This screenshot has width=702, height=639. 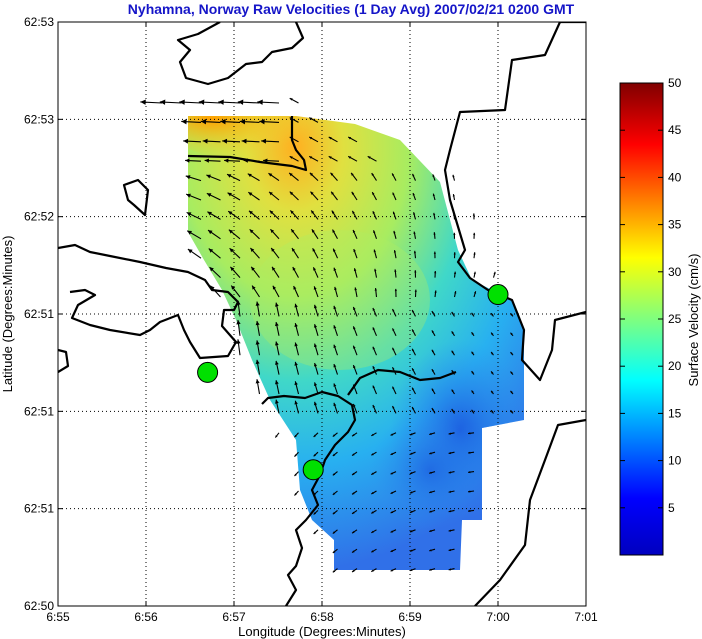 I want to click on colorbar-tick-label: 45, so click(x=675, y=130).